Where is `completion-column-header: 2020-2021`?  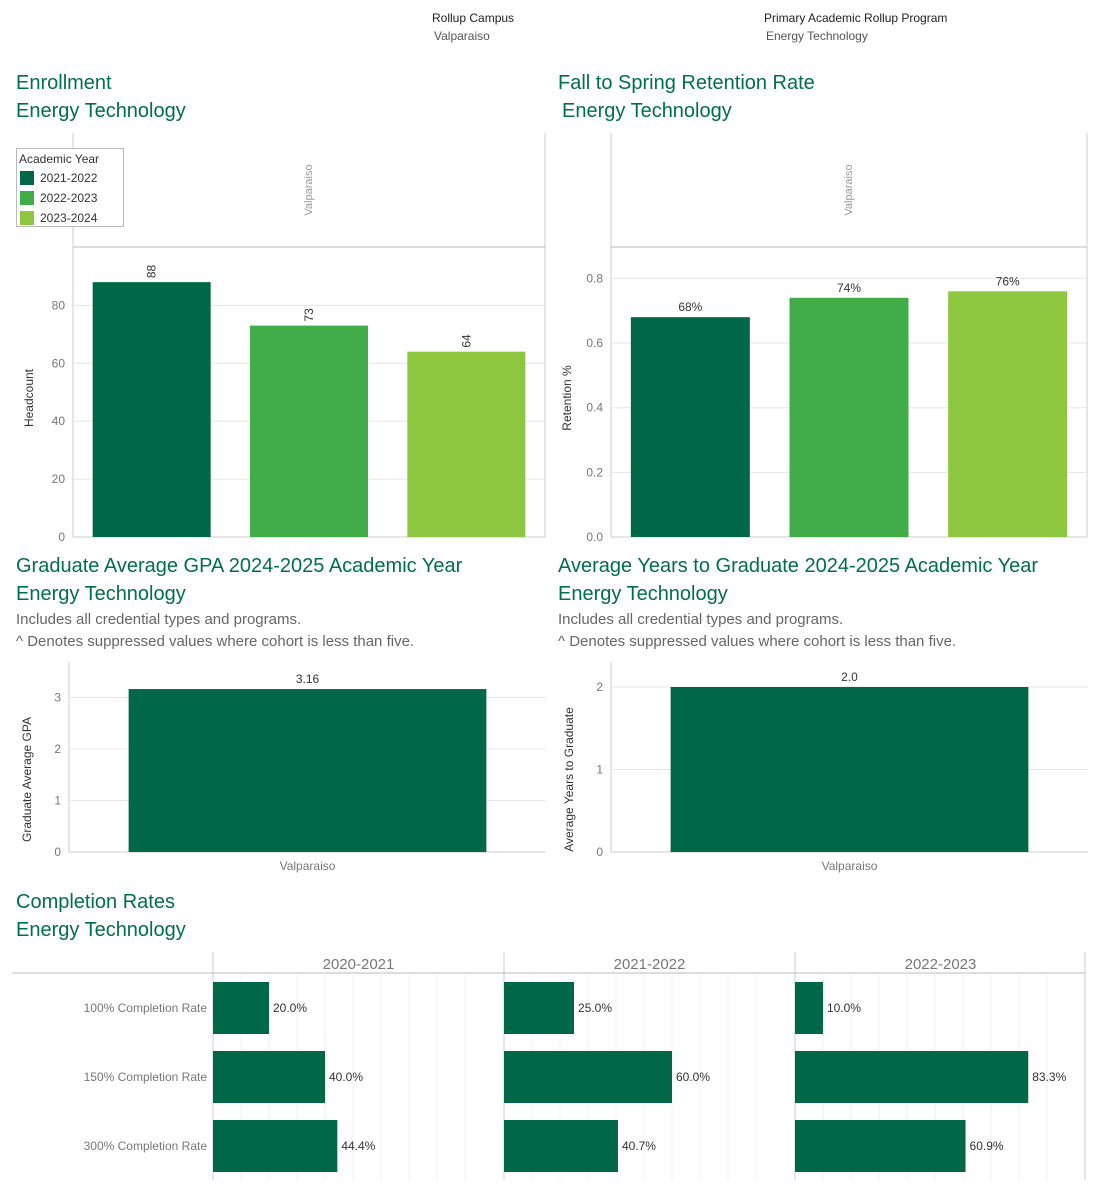
completion-column-header: 2020-2021 is located at coordinates (359, 964).